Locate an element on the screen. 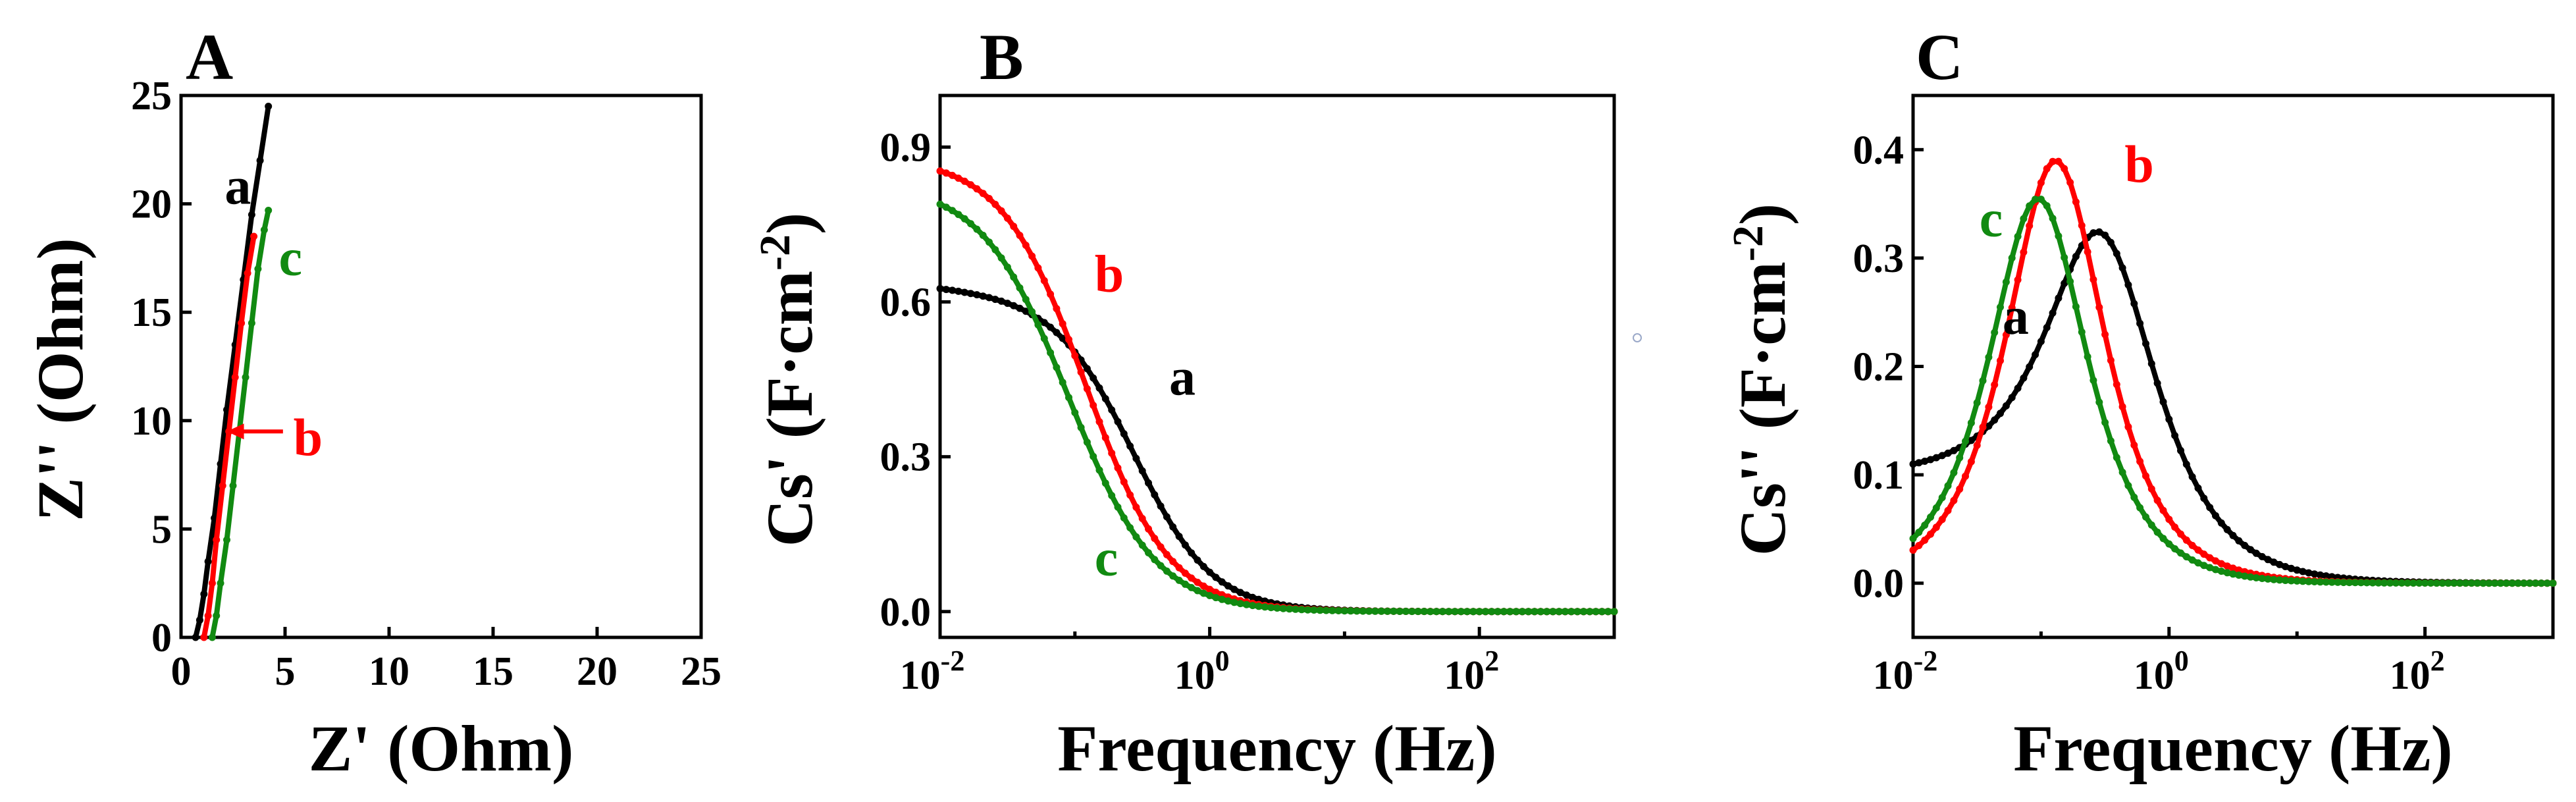 Image resolution: width=2576 pixels, height=802 pixels. series-line-b is located at coordinates (1276, 391).